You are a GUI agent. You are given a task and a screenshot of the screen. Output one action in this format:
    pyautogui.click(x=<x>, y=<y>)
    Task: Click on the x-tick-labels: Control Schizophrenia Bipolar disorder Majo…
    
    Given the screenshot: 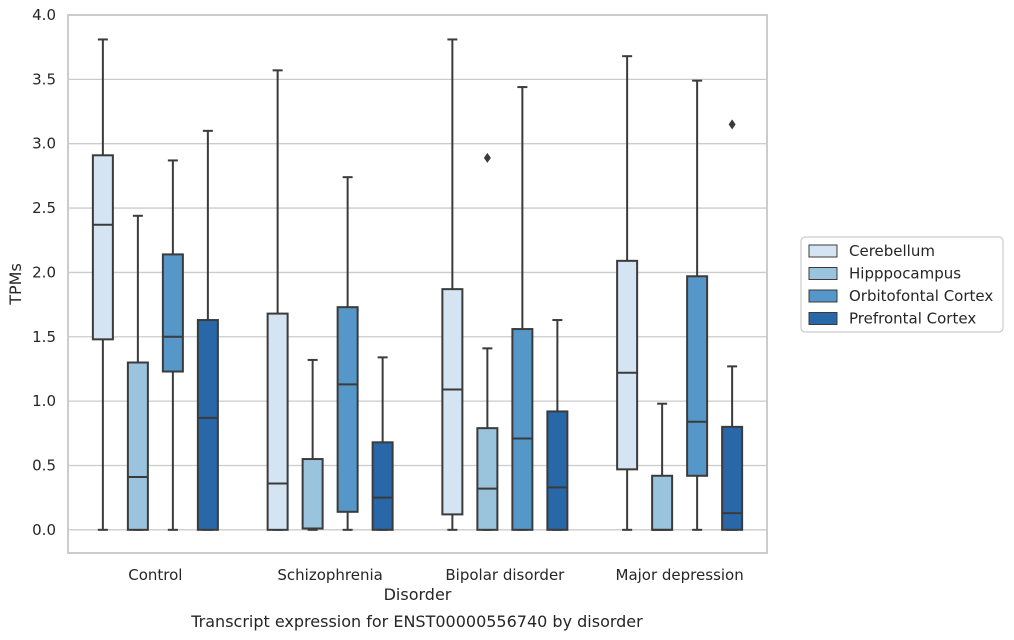 What is the action you would take?
    pyautogui.click(x=435, y=575)
    